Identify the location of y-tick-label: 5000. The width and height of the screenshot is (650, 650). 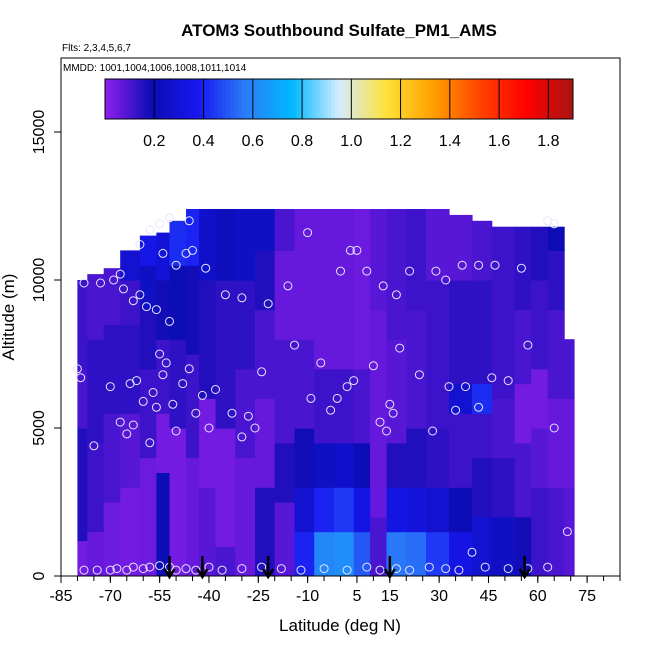
(39, 428).